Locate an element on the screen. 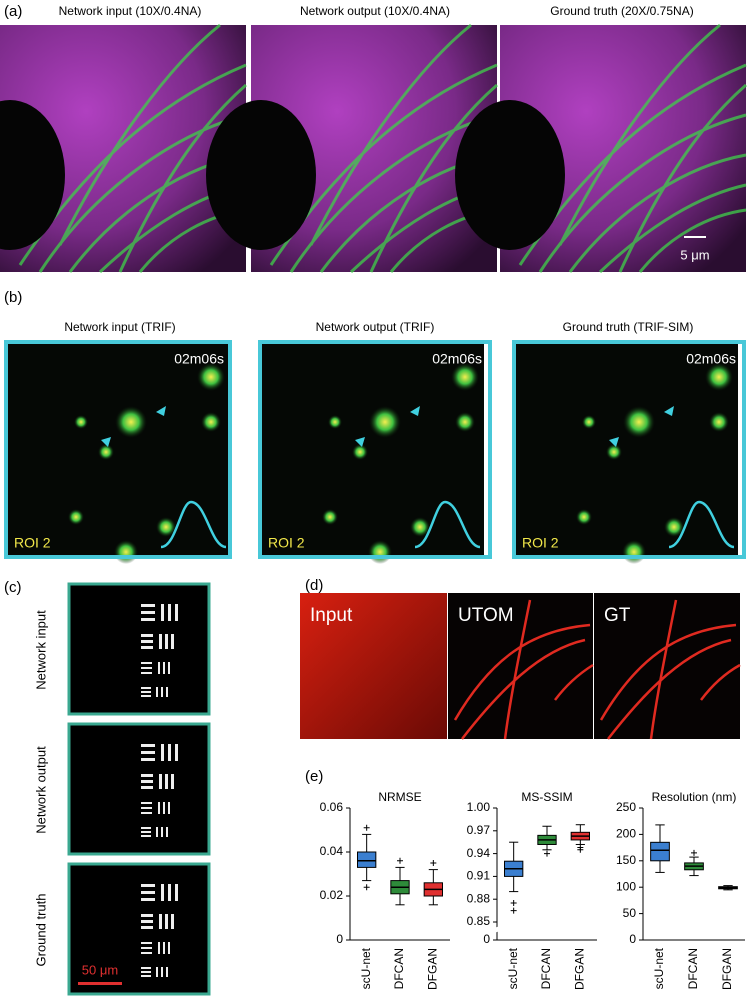 The image size is (749, 1005). y-tick-label: 1.00 is located at coordinates (479, 807).